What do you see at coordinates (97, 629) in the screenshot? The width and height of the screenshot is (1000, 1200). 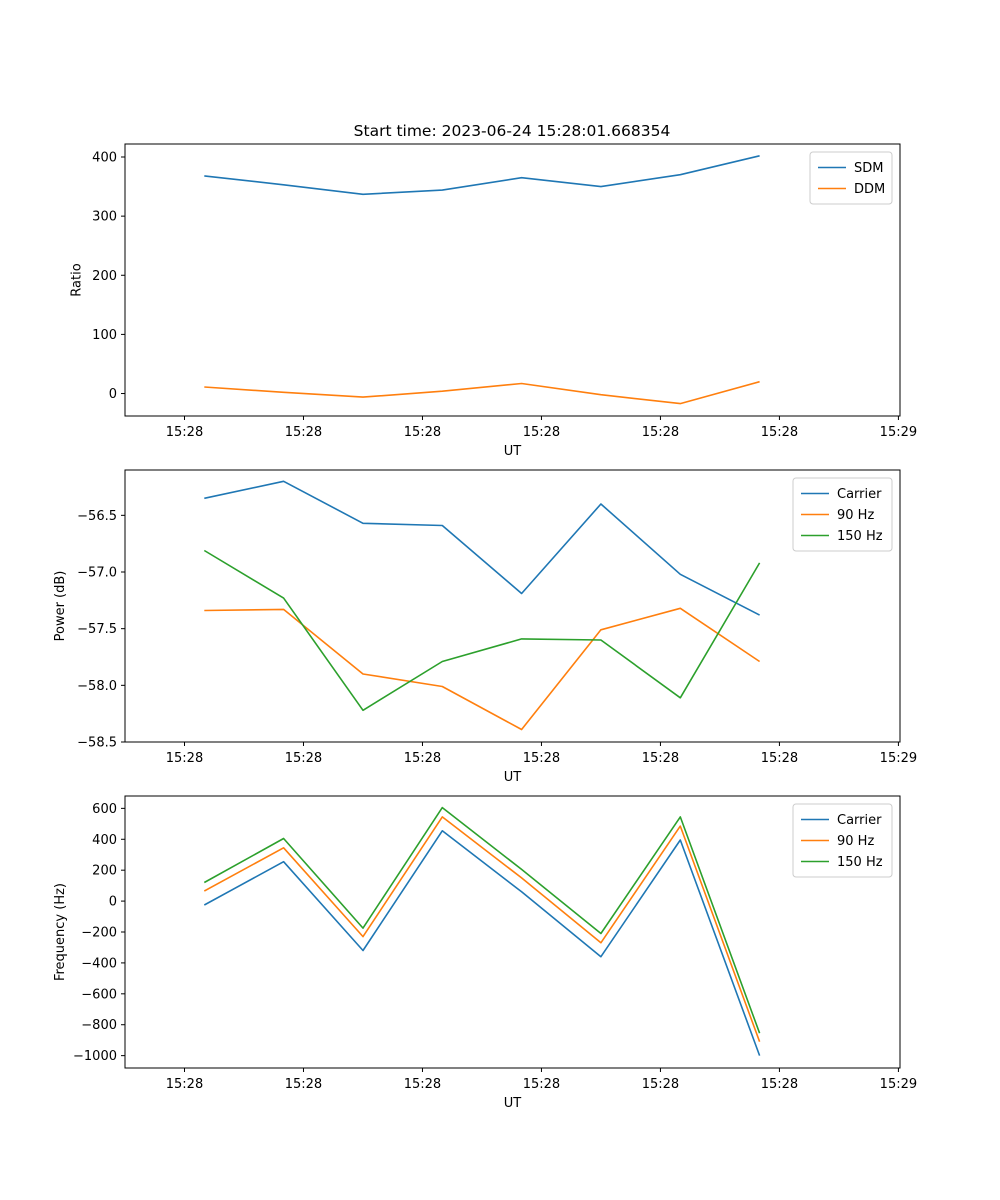 I see `y-tick-label: −57.5` at bounding box center [97, 629].